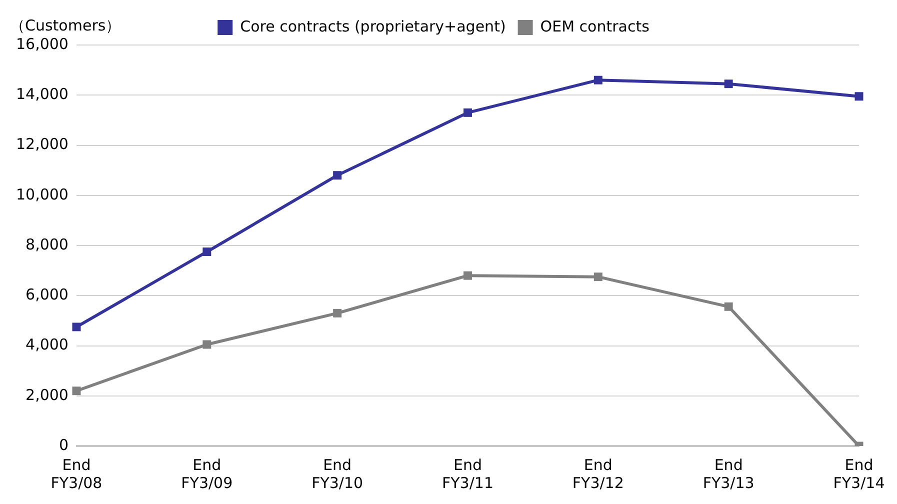 Image resolution: width=897 pixels, height=504 pixels. What do you see at coordinates (728, 474) in the screenshot?
I see `x-tick-label: End FY3/13` at bounding box center [728, 474].